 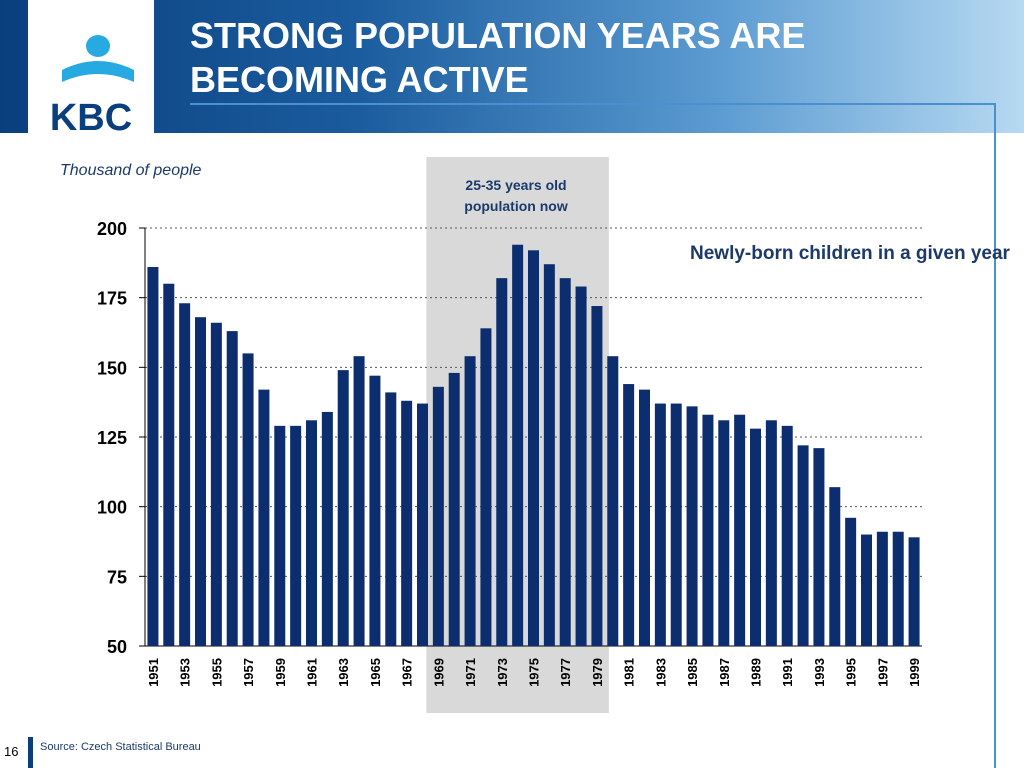 I want to click on bar-1960, so click(x=296, y=535).